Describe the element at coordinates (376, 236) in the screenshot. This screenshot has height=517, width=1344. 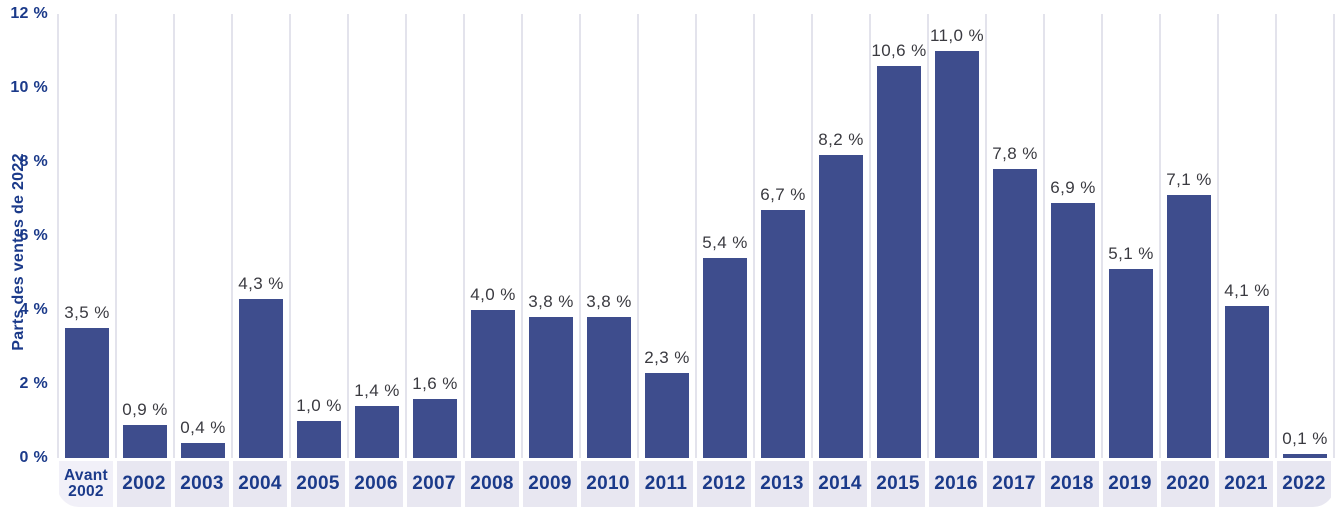
I see `grid-column: 1,4 %` at that location.